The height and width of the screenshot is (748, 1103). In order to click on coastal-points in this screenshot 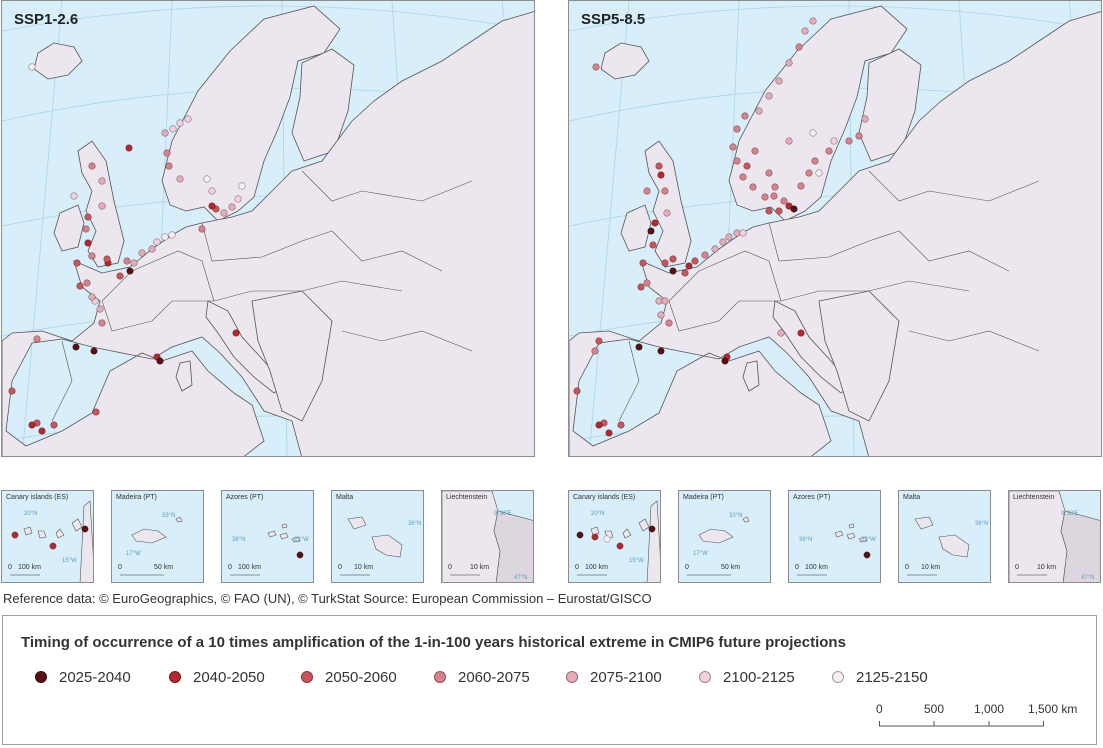, I will do `click(127, 249)`.